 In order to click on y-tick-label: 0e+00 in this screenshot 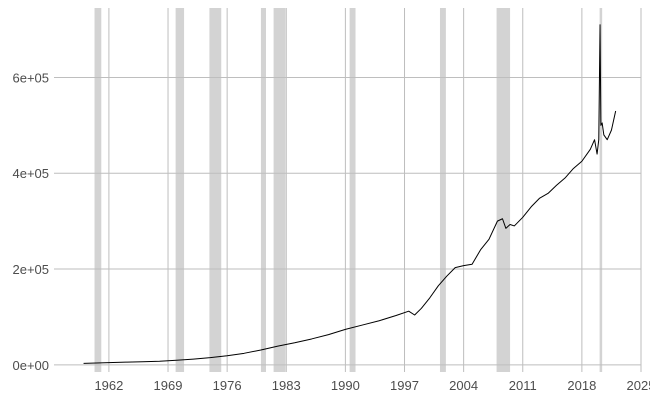, I will do `click(30, 365)`.